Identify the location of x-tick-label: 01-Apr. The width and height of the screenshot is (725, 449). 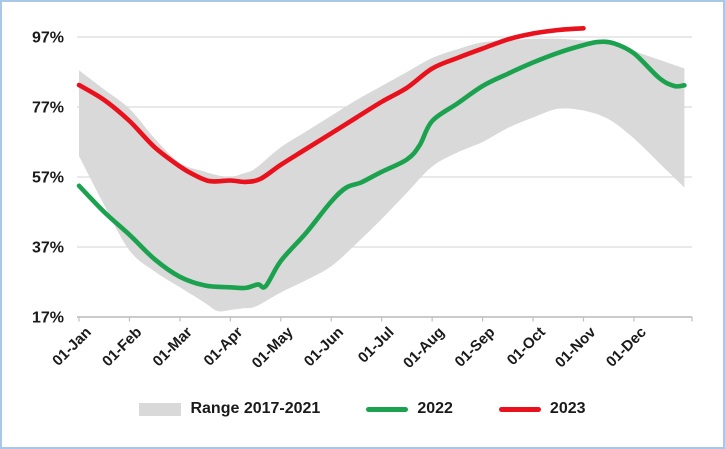
(224, 347).